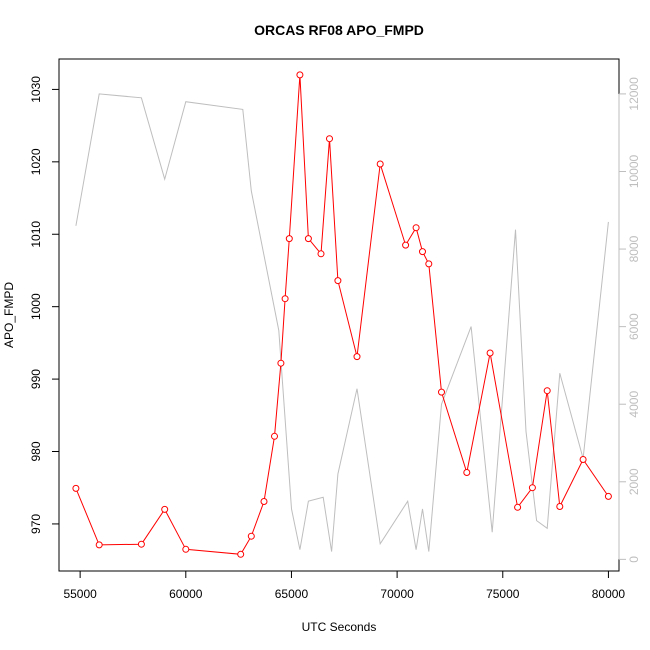  I want to click on y2-tick-label: 8000, so click(634, 248).